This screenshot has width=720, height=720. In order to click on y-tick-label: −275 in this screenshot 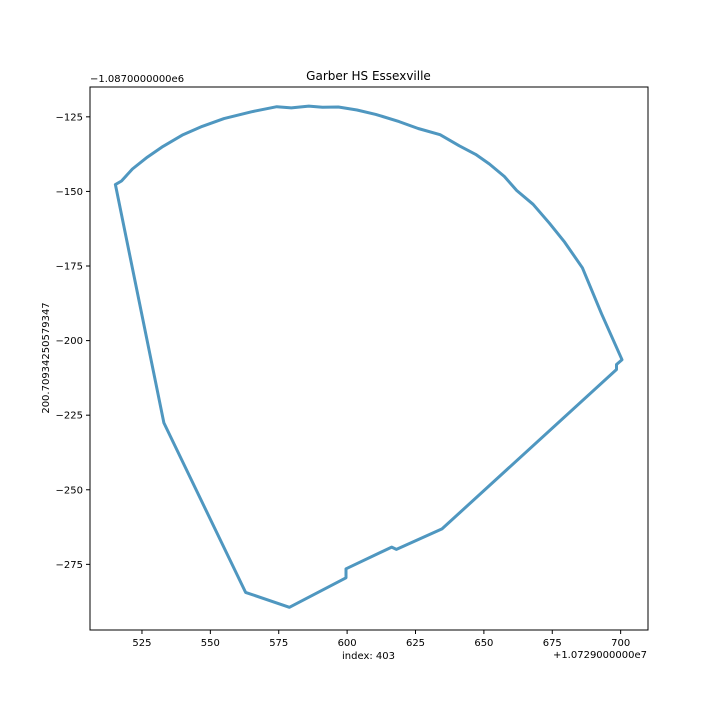, I will do `click(69, 565)`.